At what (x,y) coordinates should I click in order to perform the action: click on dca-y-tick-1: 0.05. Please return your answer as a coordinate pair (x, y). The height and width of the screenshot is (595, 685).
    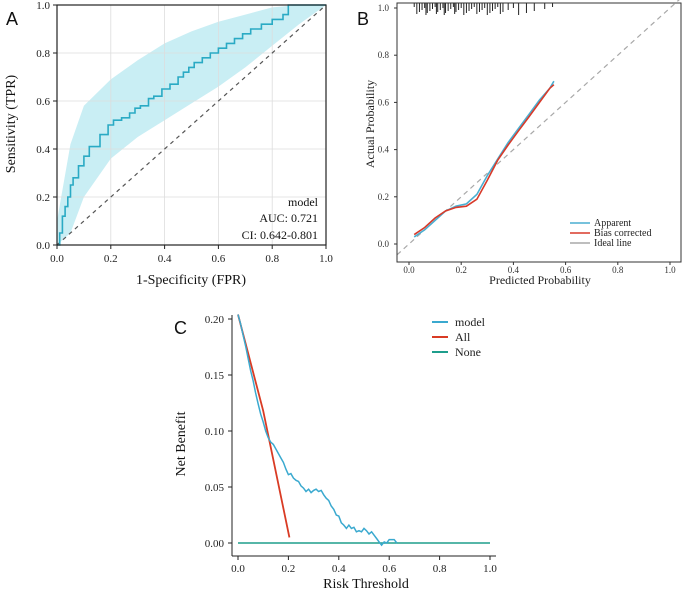
    Looking at the image, I should click on (215, 488).